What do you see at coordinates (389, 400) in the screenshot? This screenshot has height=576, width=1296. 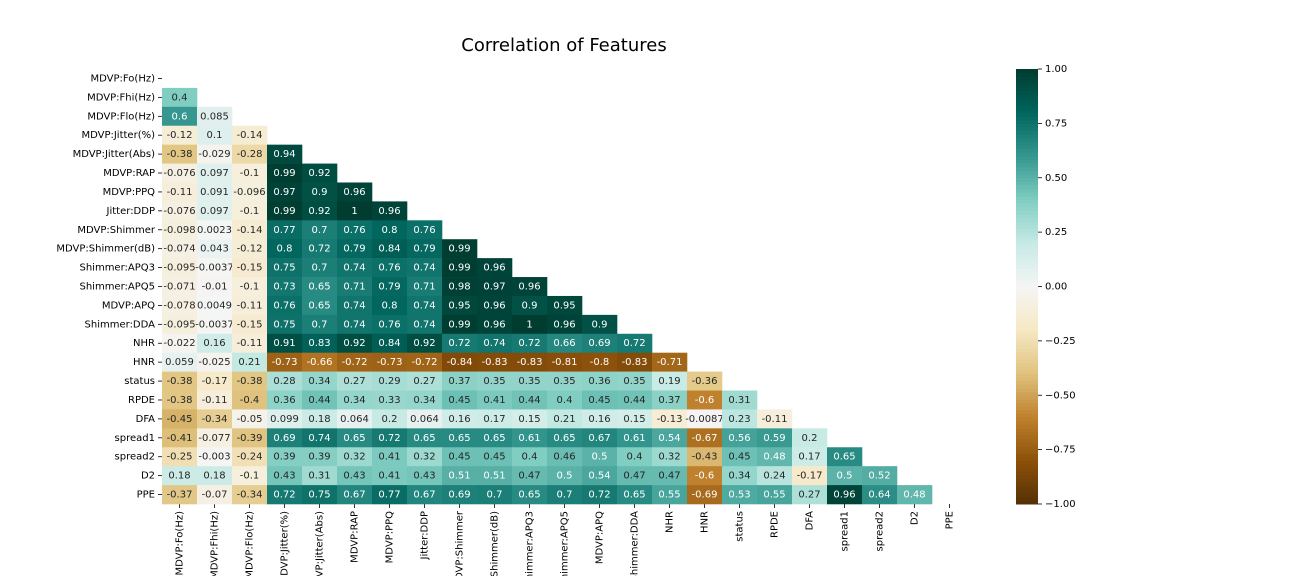 I see `cell-label: 0.33` at bounding box center [389, 400].